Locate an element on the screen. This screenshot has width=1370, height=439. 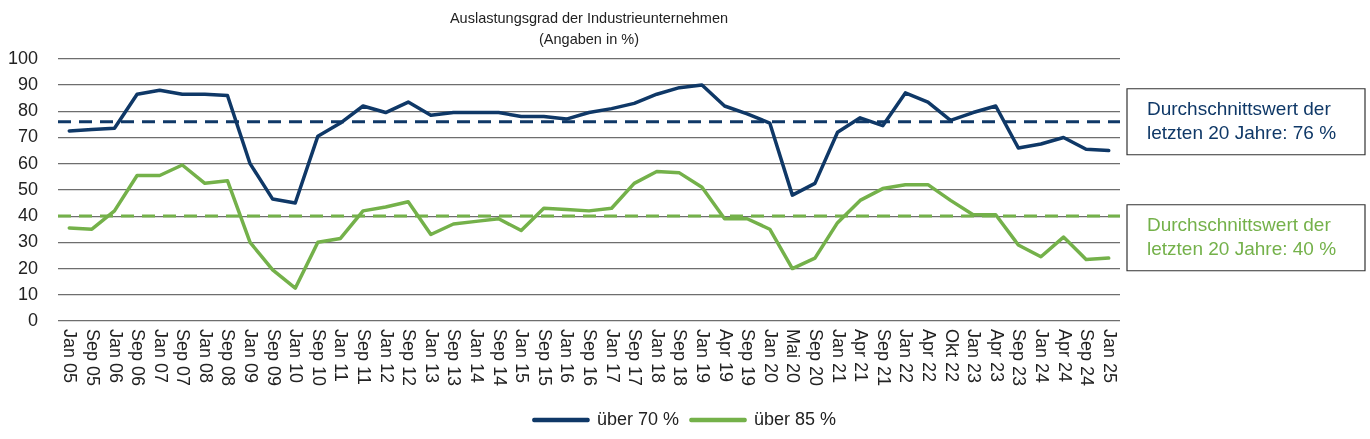
y-tick-label: 60 is located at coordinates (27, 162).